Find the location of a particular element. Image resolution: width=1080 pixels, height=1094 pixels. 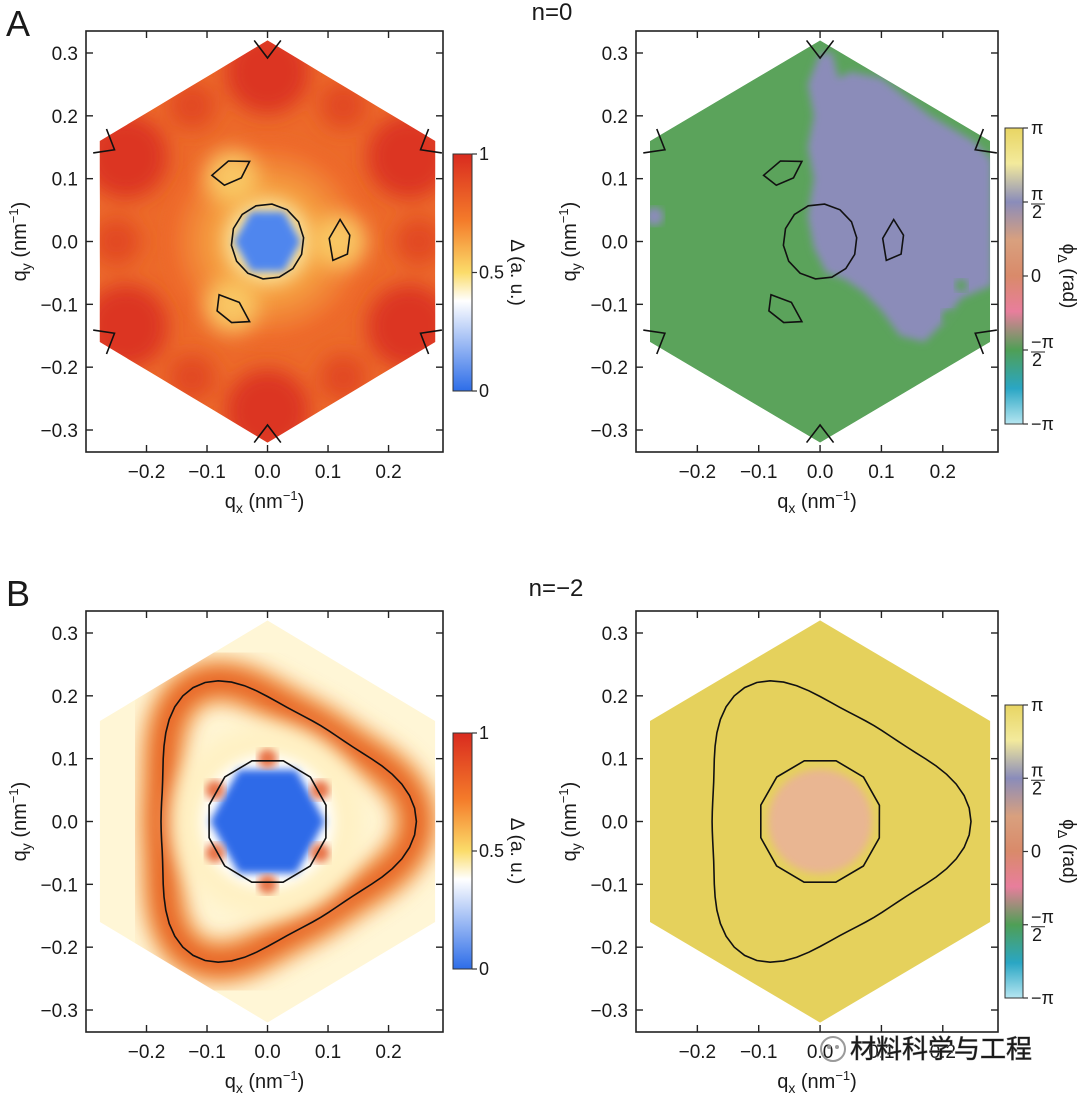

watermark: 材料科学与工程 is located at coordinates (926, 1049).